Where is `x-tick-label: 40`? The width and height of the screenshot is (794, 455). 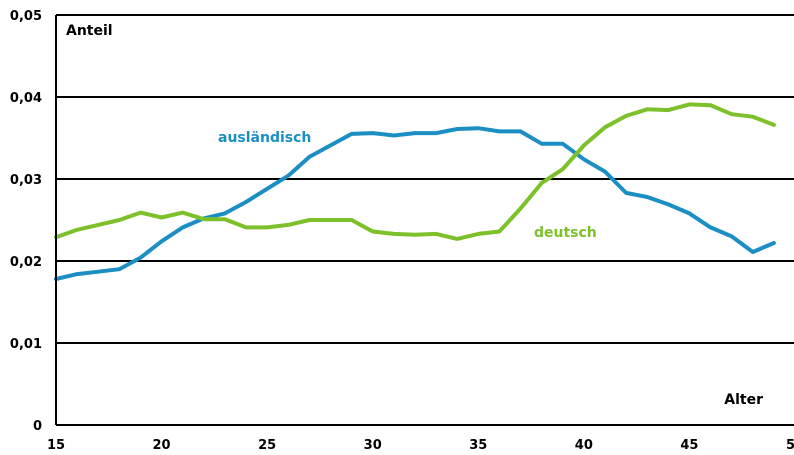
x-tick-label: 40 is located at coordinates (584, 445).